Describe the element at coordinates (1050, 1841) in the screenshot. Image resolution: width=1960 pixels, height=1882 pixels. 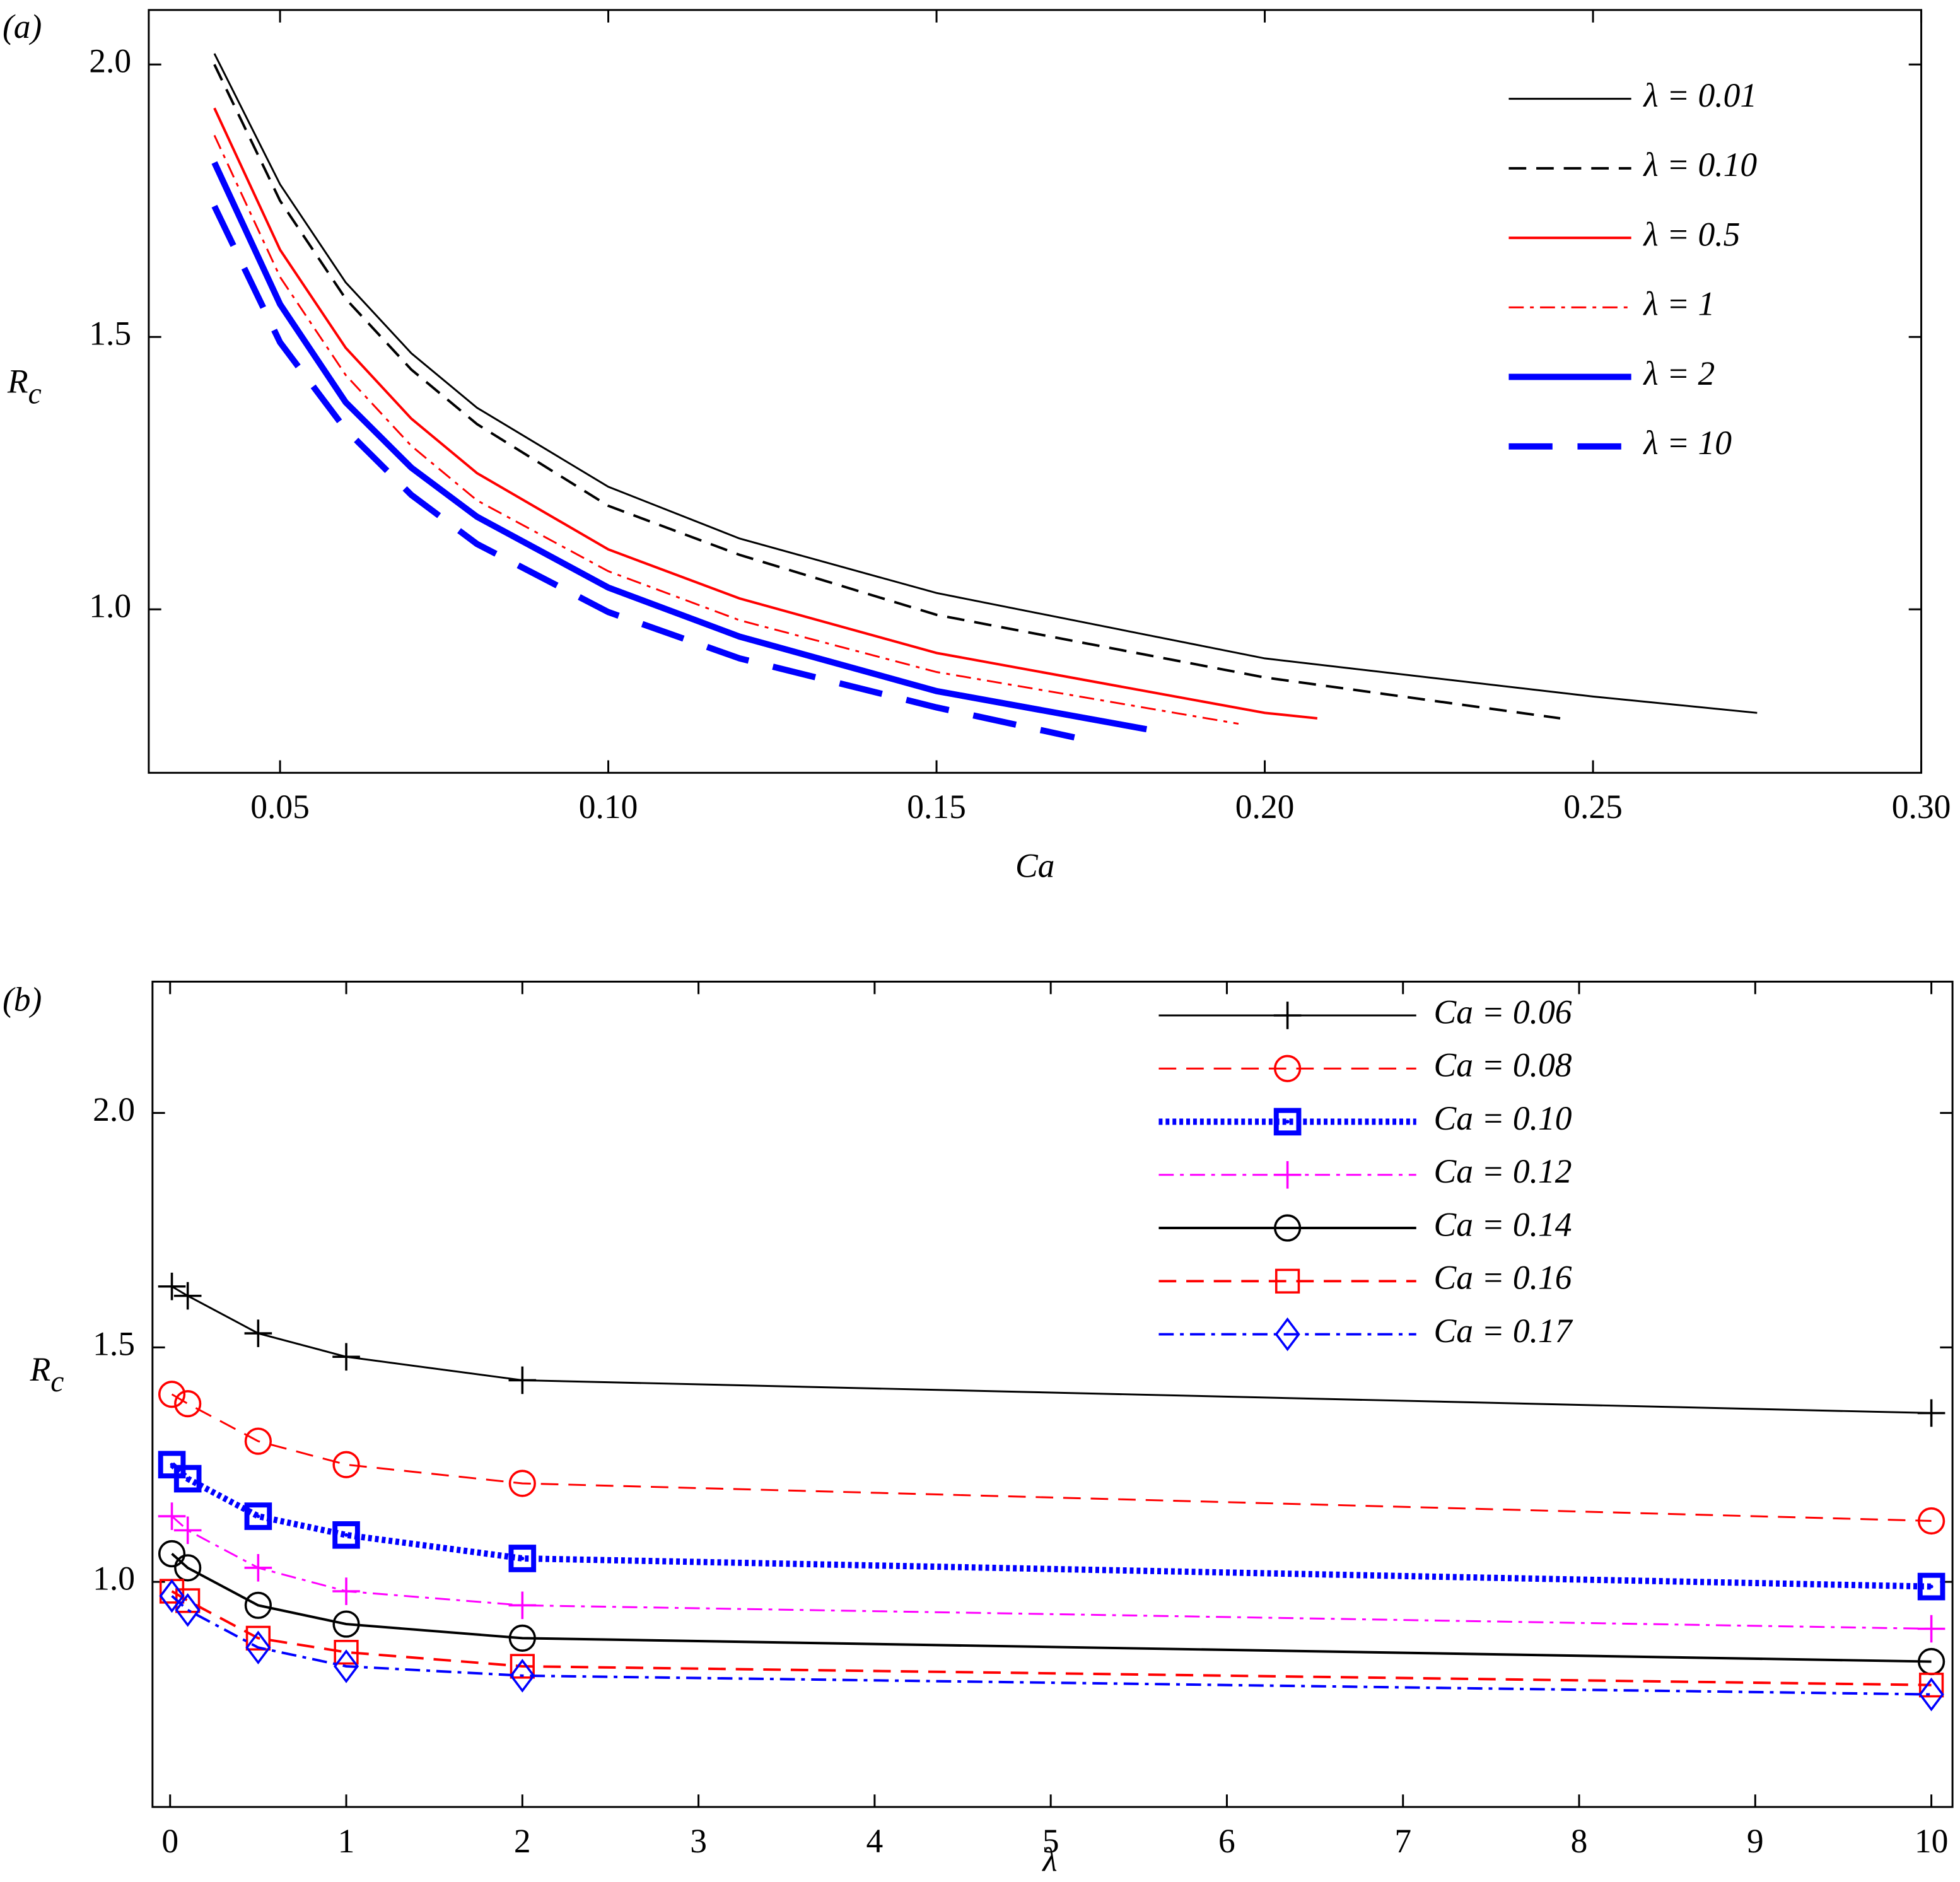
I see `x-tick-label: 5` at that location.